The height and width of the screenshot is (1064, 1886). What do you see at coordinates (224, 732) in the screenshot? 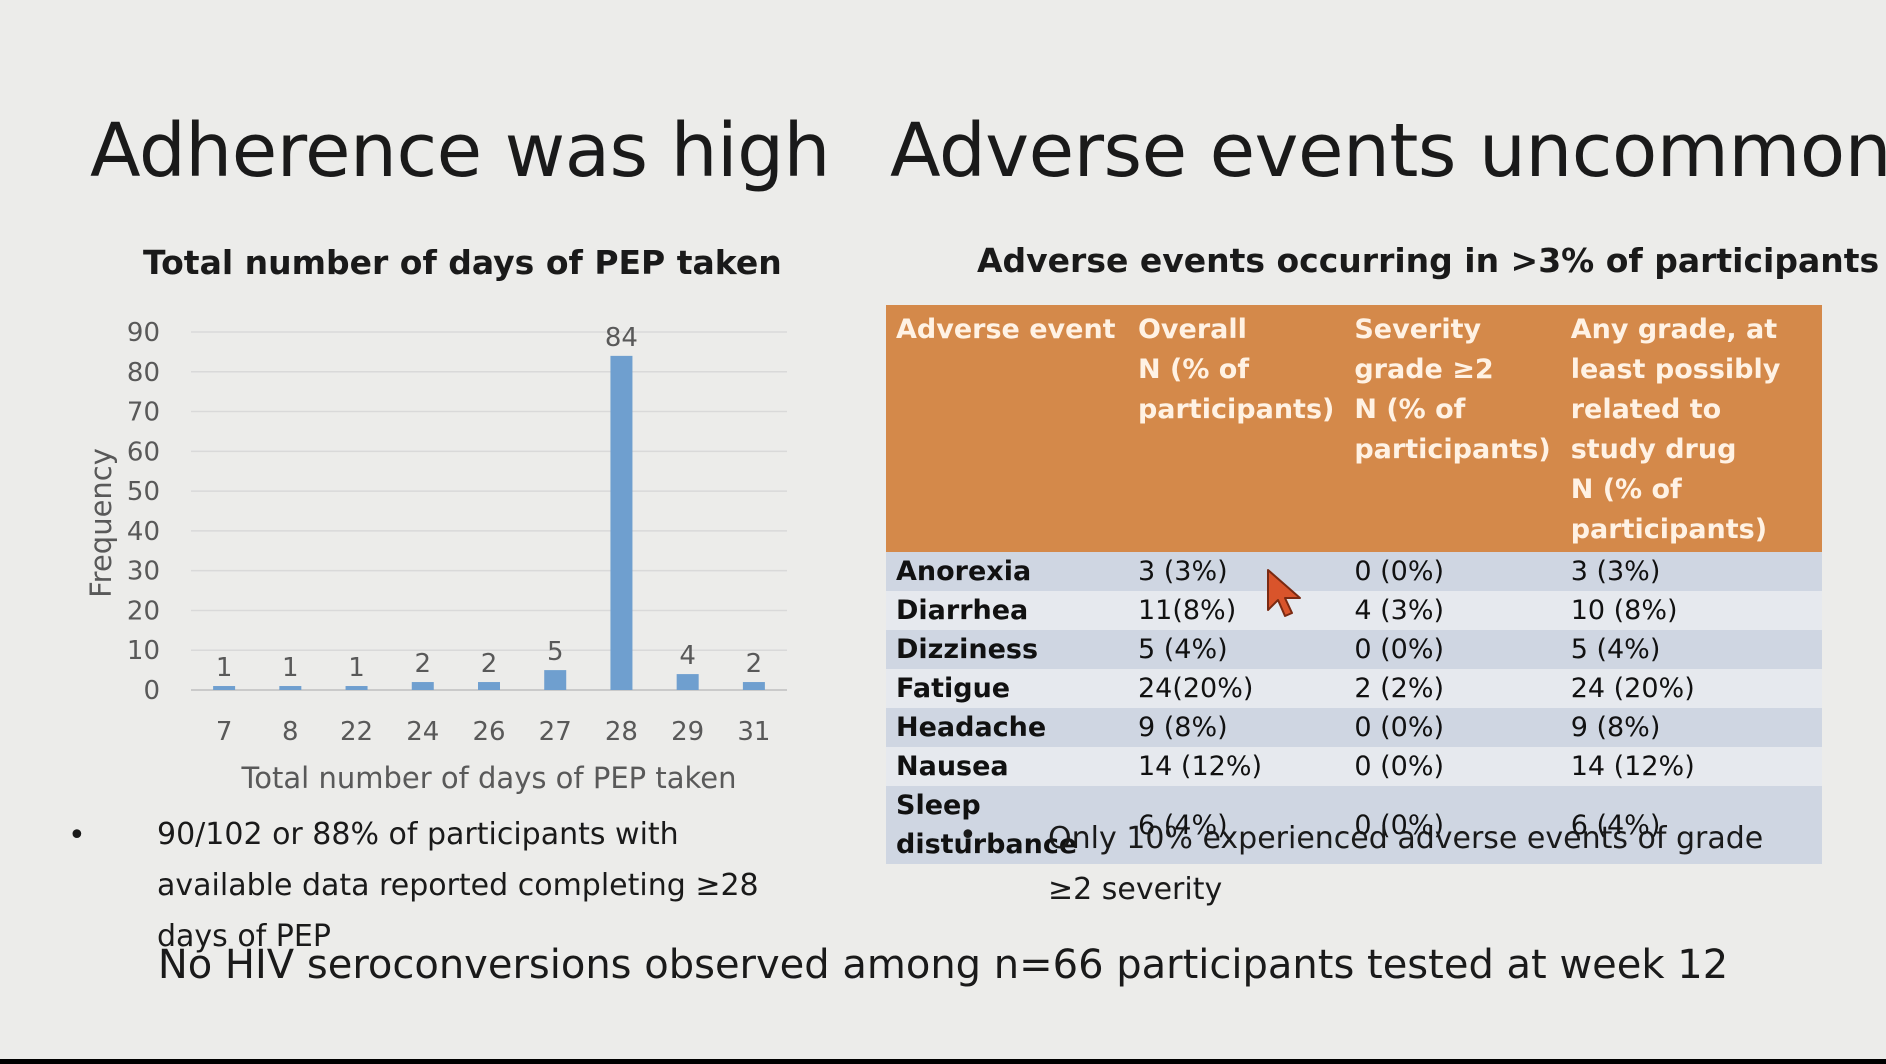
I see `x-tick-label: 7` at bounding box center [224, 732].